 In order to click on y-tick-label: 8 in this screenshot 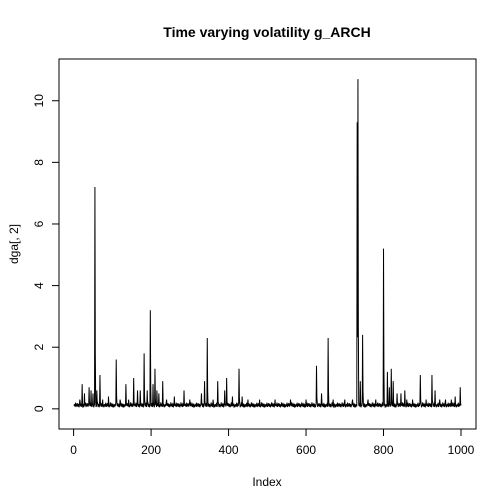, I will do `click(39, 162)`.